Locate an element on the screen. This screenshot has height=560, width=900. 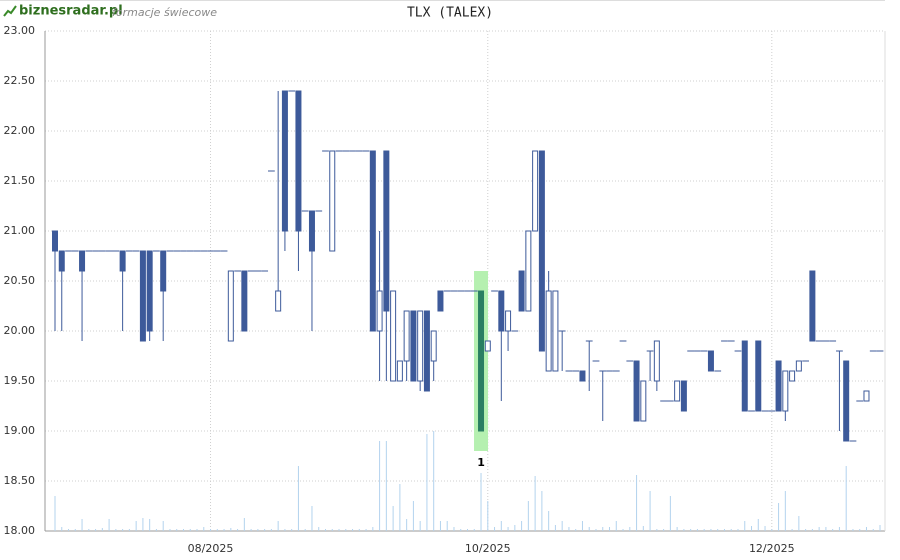
y-tick-label: 20.50 is located at coordinates (20, 280).